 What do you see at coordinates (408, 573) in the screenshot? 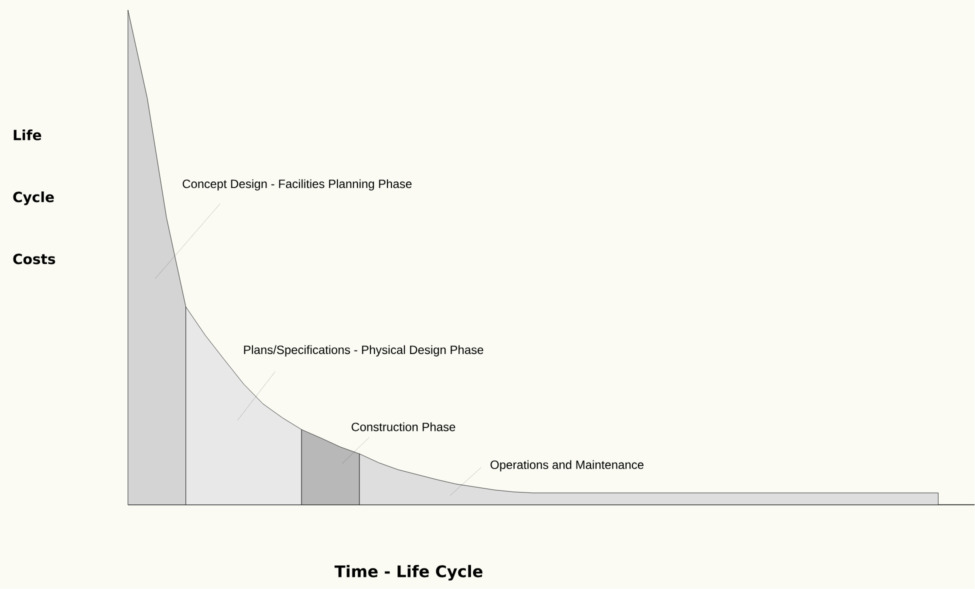
I see `x-axis-title: Time - Life Cycle` at bounding box center [408, 573].